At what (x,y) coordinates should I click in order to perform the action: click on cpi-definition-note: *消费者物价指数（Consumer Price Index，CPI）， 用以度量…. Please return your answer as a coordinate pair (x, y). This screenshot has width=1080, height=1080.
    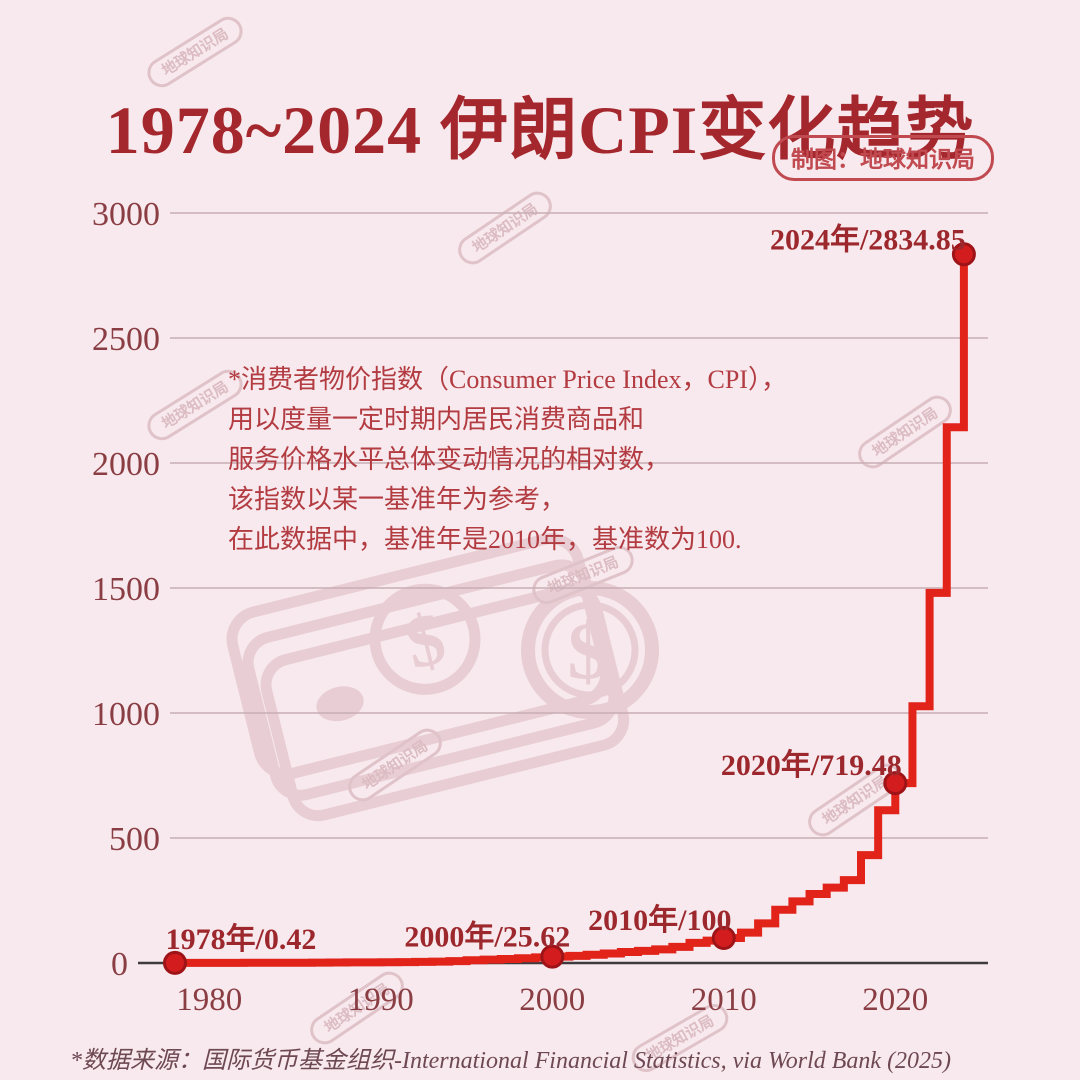
    Looking at the image, I should click on (507, 460).